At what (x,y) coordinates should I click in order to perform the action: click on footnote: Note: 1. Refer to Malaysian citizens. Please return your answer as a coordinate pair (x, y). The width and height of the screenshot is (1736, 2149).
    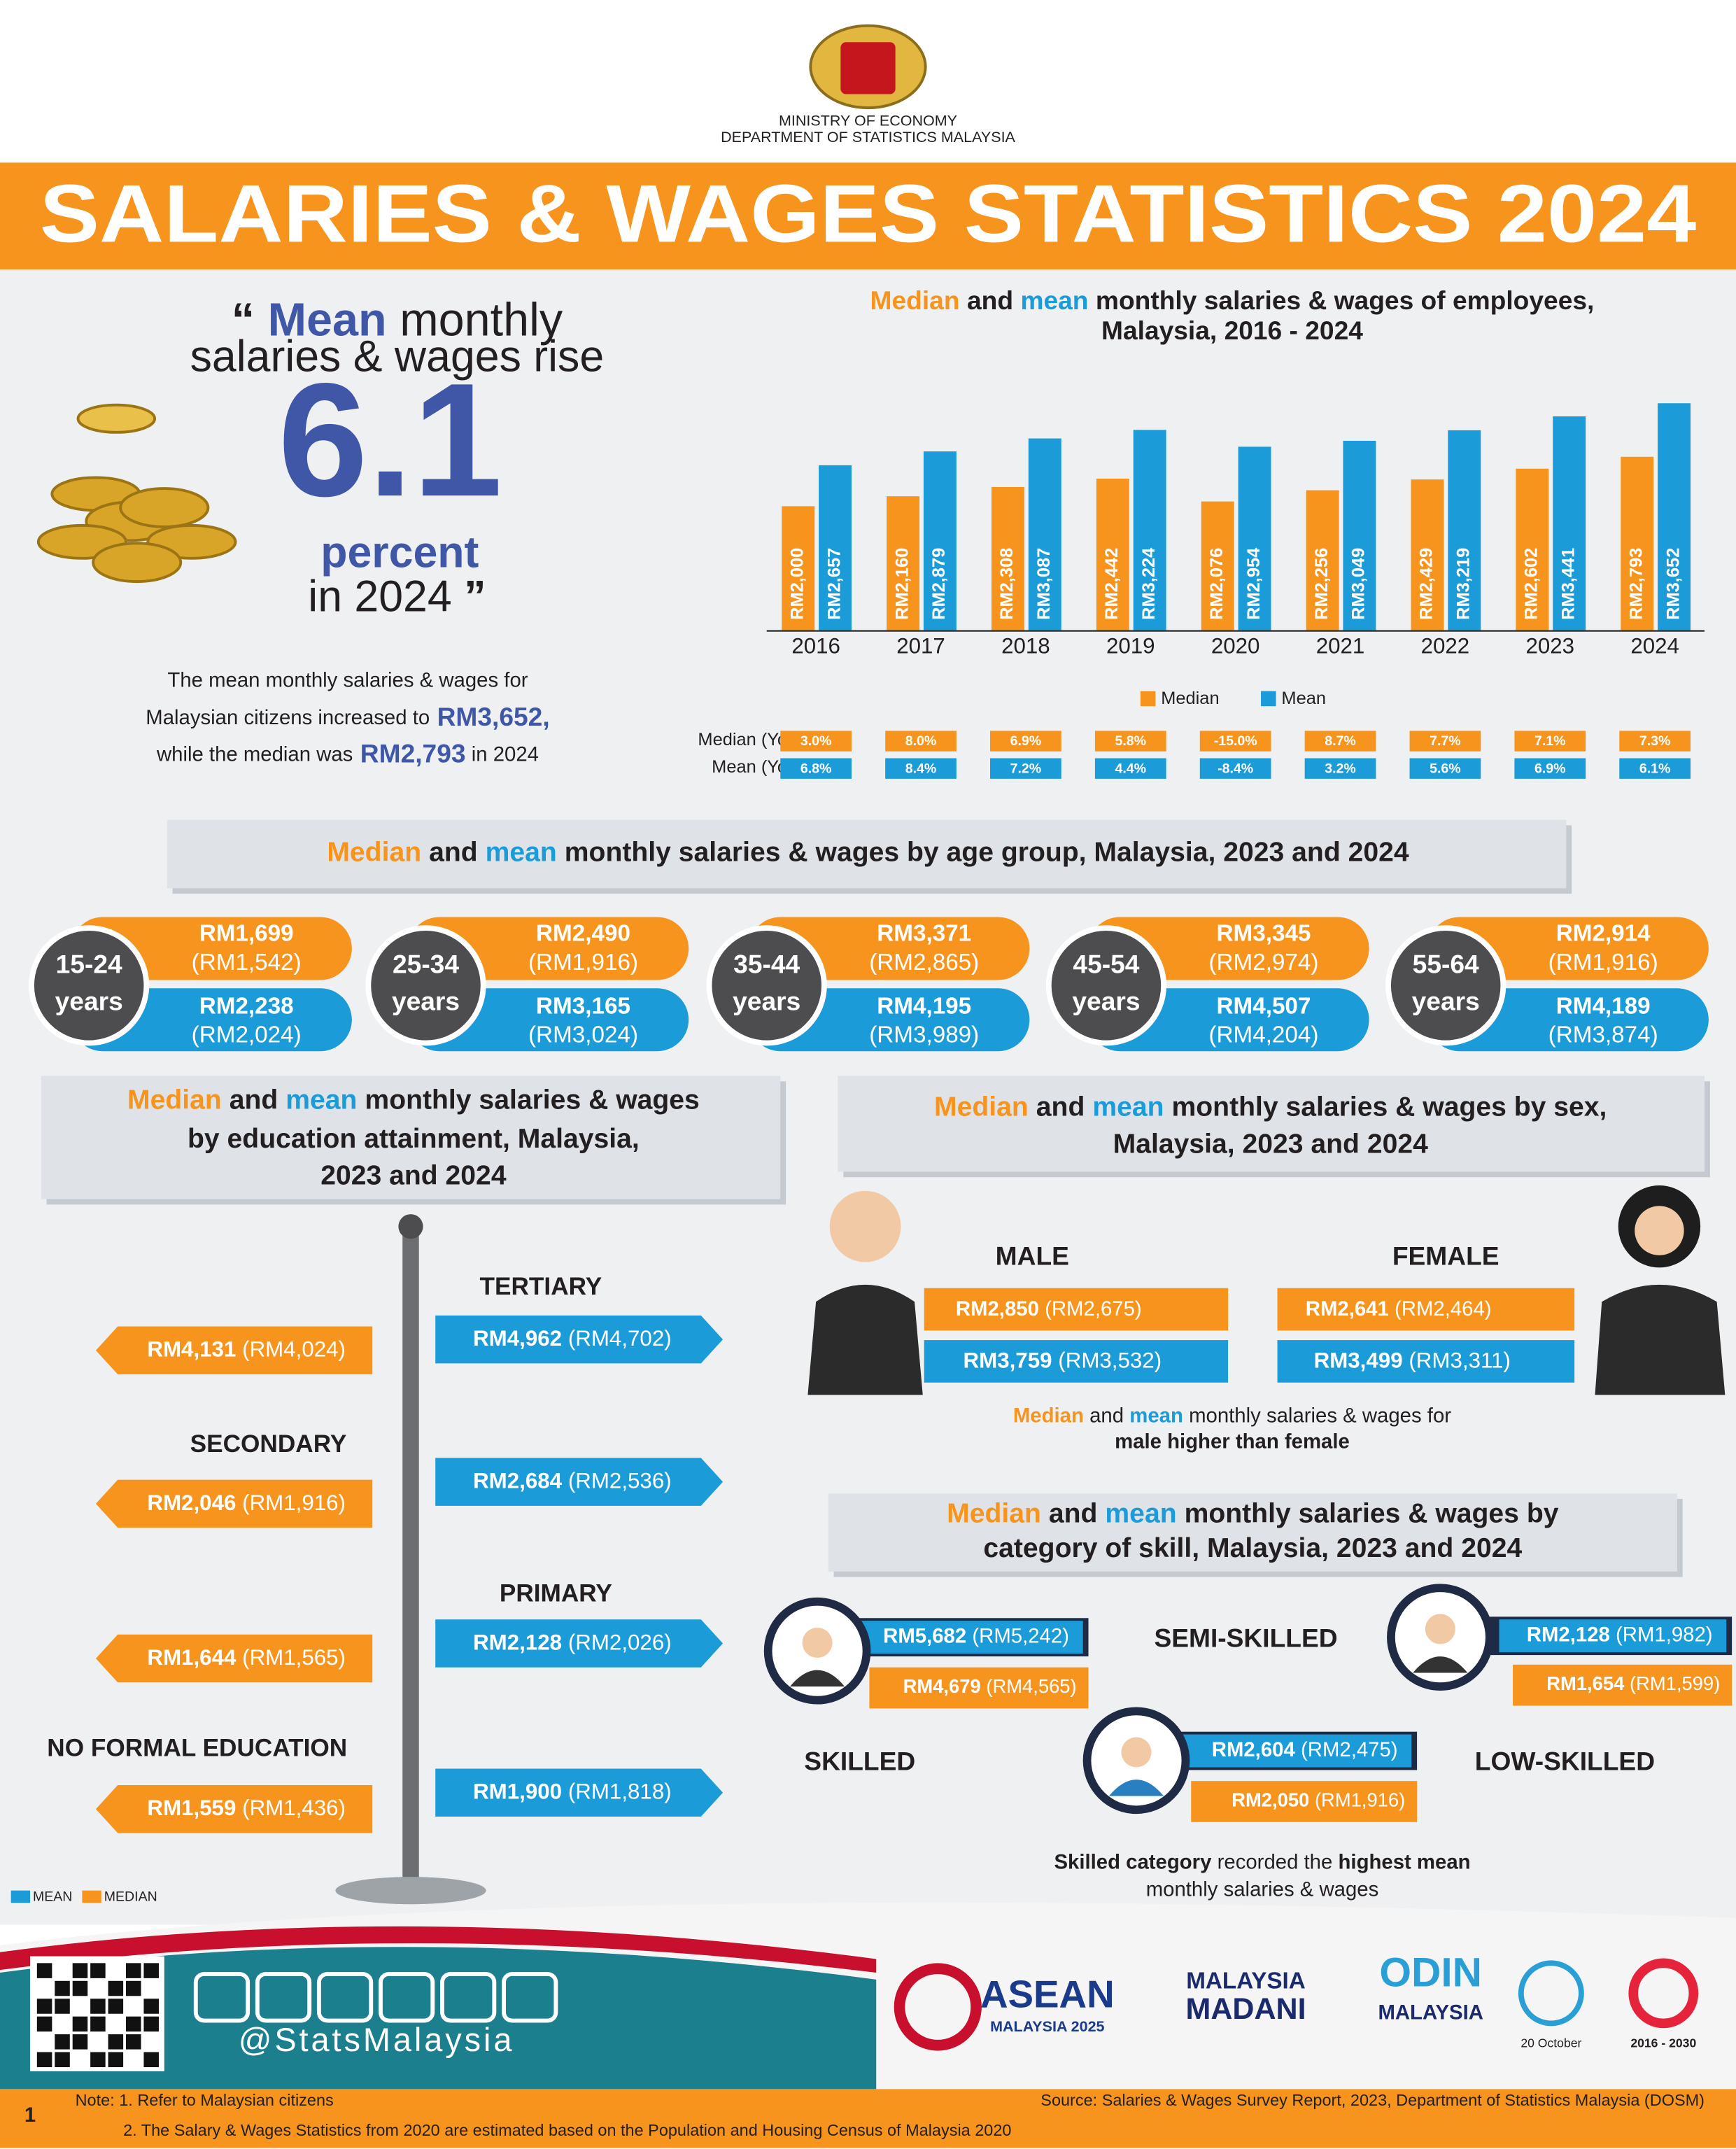
    Looking at the image, I should click on (205, 2100).